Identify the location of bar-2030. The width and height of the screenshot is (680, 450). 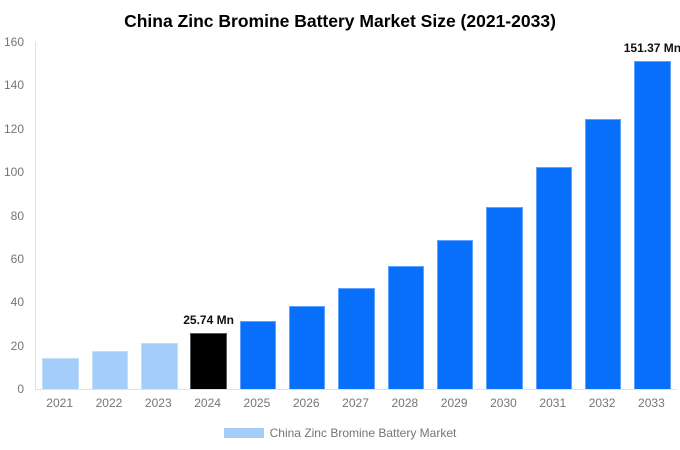
(504, 298).